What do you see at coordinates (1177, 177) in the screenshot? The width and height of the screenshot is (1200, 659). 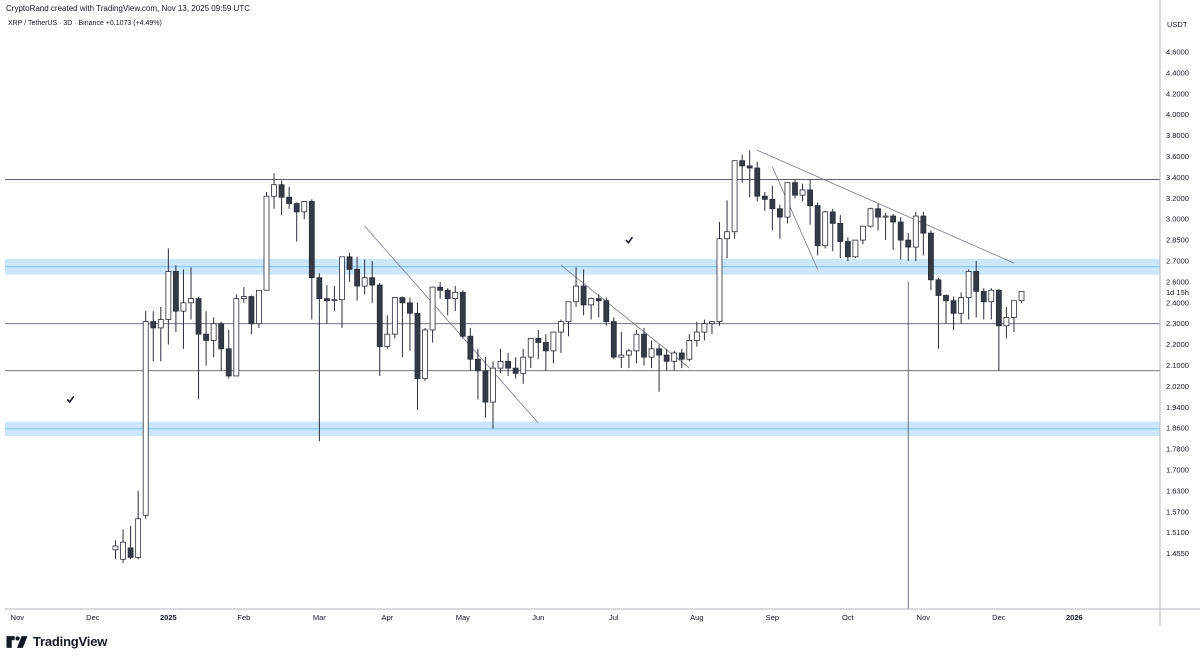 I see `y-tick-label: 3.4000` at bounding box center [1177, 177].